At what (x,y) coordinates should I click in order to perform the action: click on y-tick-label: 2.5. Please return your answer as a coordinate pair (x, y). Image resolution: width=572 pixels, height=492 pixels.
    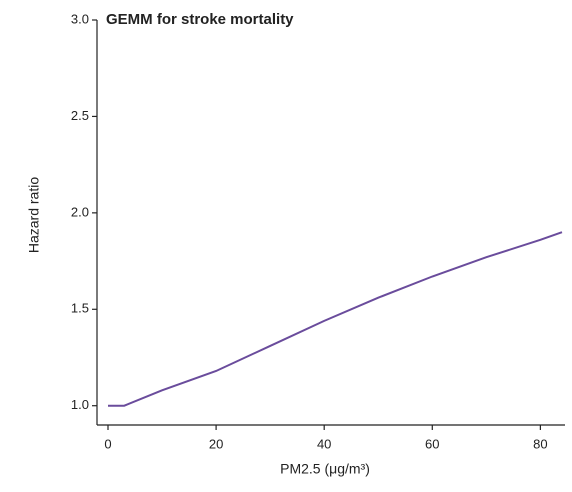
    Looking at the image, I should click on (80, 115).